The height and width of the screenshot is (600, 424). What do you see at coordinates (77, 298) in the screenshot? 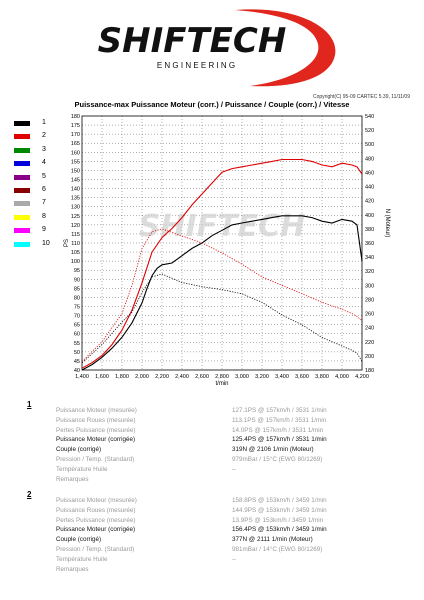
I see `y-left-tick-label: 80` at bounding box center [77, 298].